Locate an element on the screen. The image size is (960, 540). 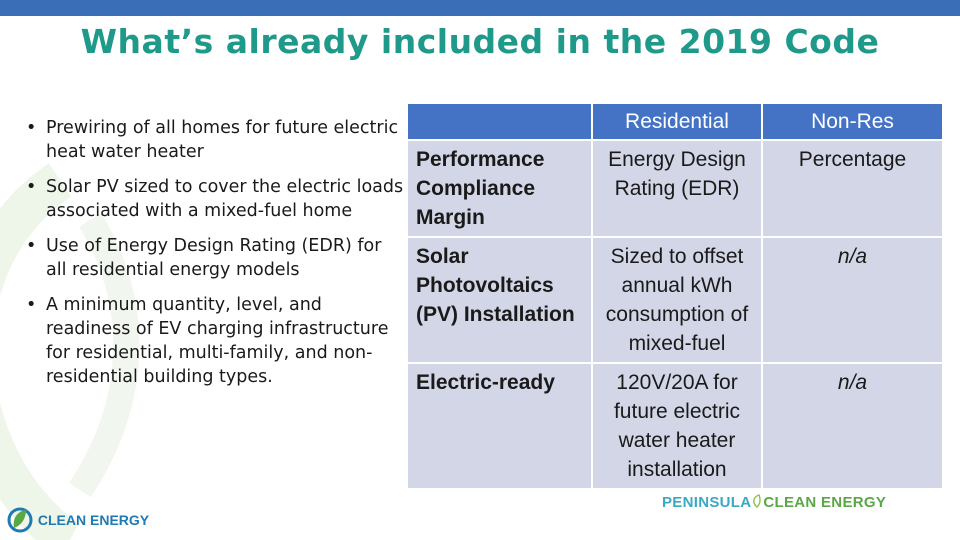
clean-energy-logo: CLEAN ENERGY is located at coordinates (77, 520).